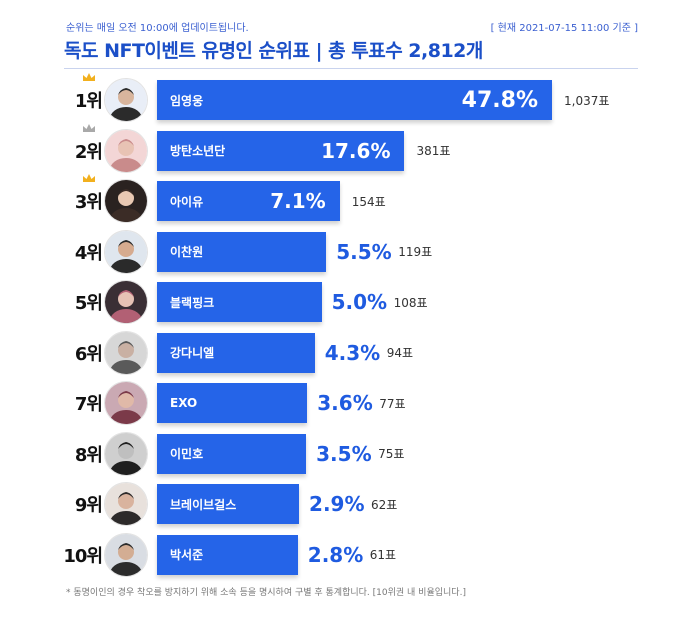 The image size is (700, 617). What do you see at coordinates (356, 150) in the screenshot?
I see `data-label-percent: 17.6%` at bounding box center [356, 150].